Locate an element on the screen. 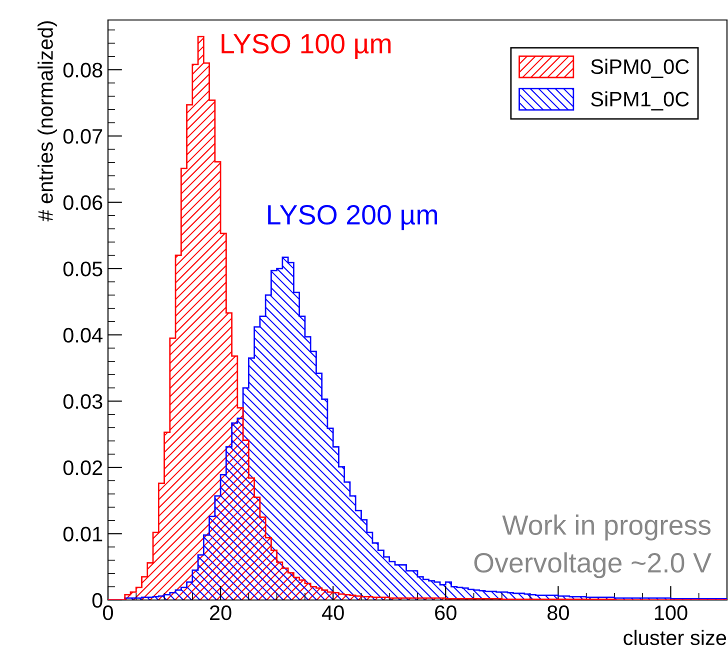  y-tick-label: 0.06 is located at coordinates (82, 202).